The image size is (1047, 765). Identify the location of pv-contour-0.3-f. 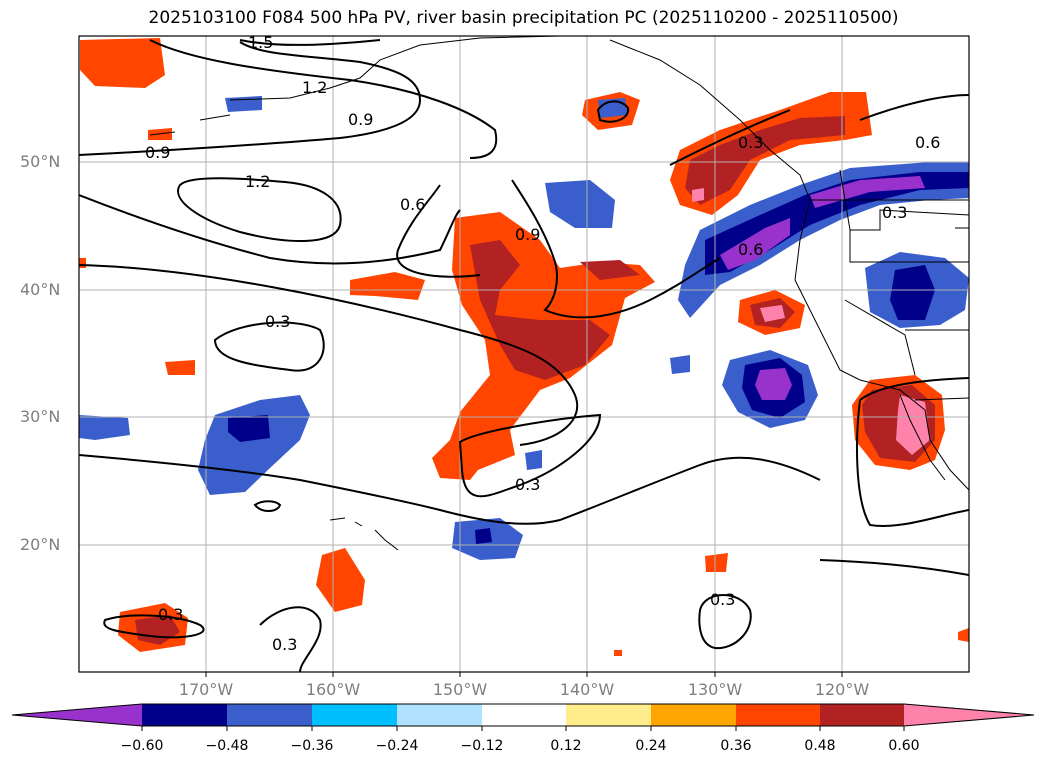
(154, 626).